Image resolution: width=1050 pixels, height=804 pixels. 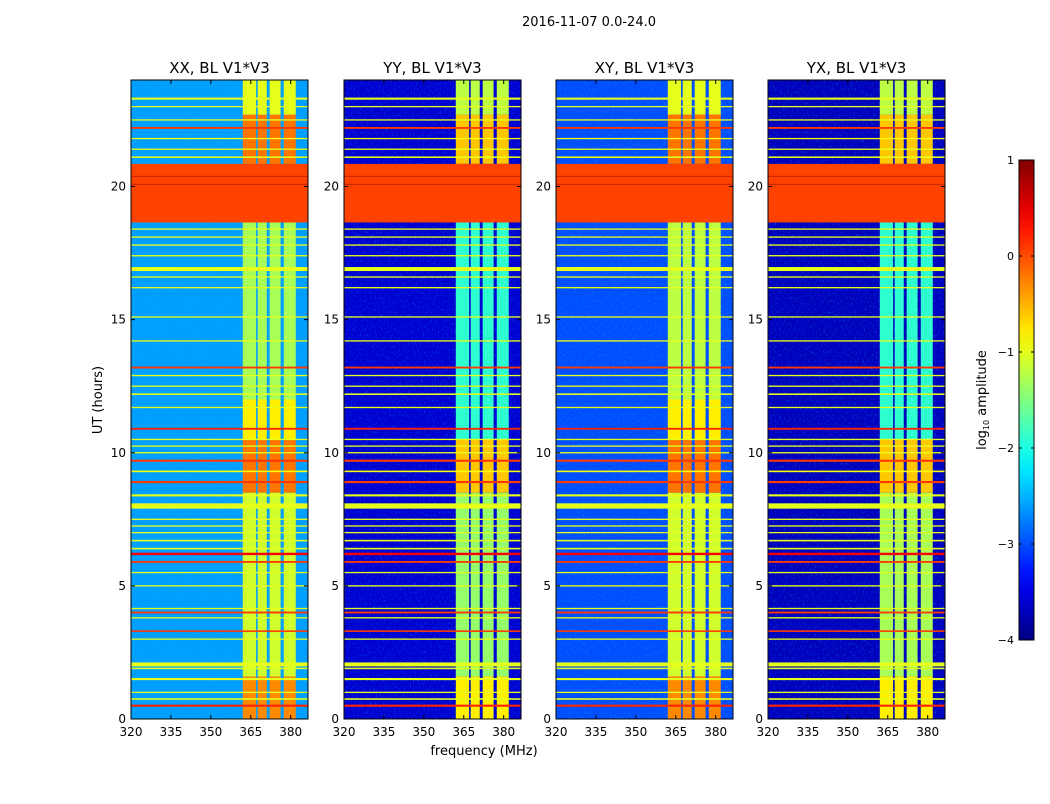 What do you see at coordinates (118, 187) in the screenshot?
I see `y-tick-label: 20` at bounding box center [118, 187].